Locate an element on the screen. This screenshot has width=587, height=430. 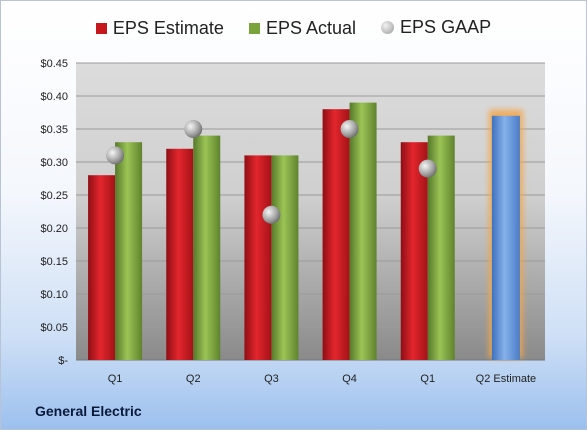
legend: EPS Estimate EPS Actual EPS GAAP is located at coordinates (293, 28).